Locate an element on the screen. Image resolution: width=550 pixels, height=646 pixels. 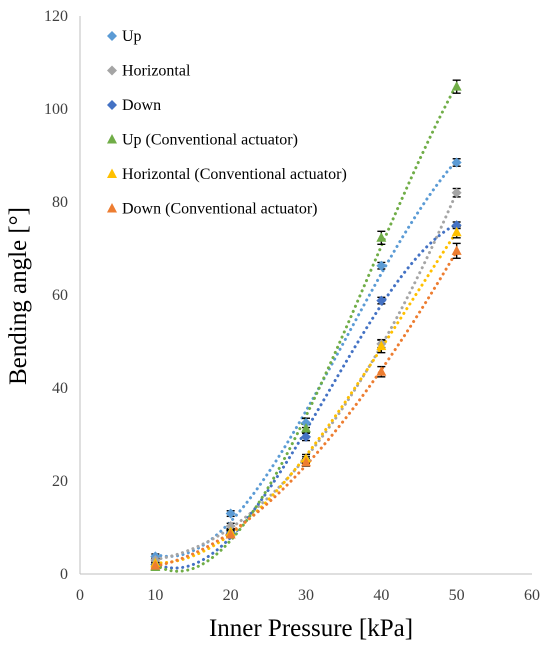
x-tick-label: 10 is located at coordinates (155, 595).